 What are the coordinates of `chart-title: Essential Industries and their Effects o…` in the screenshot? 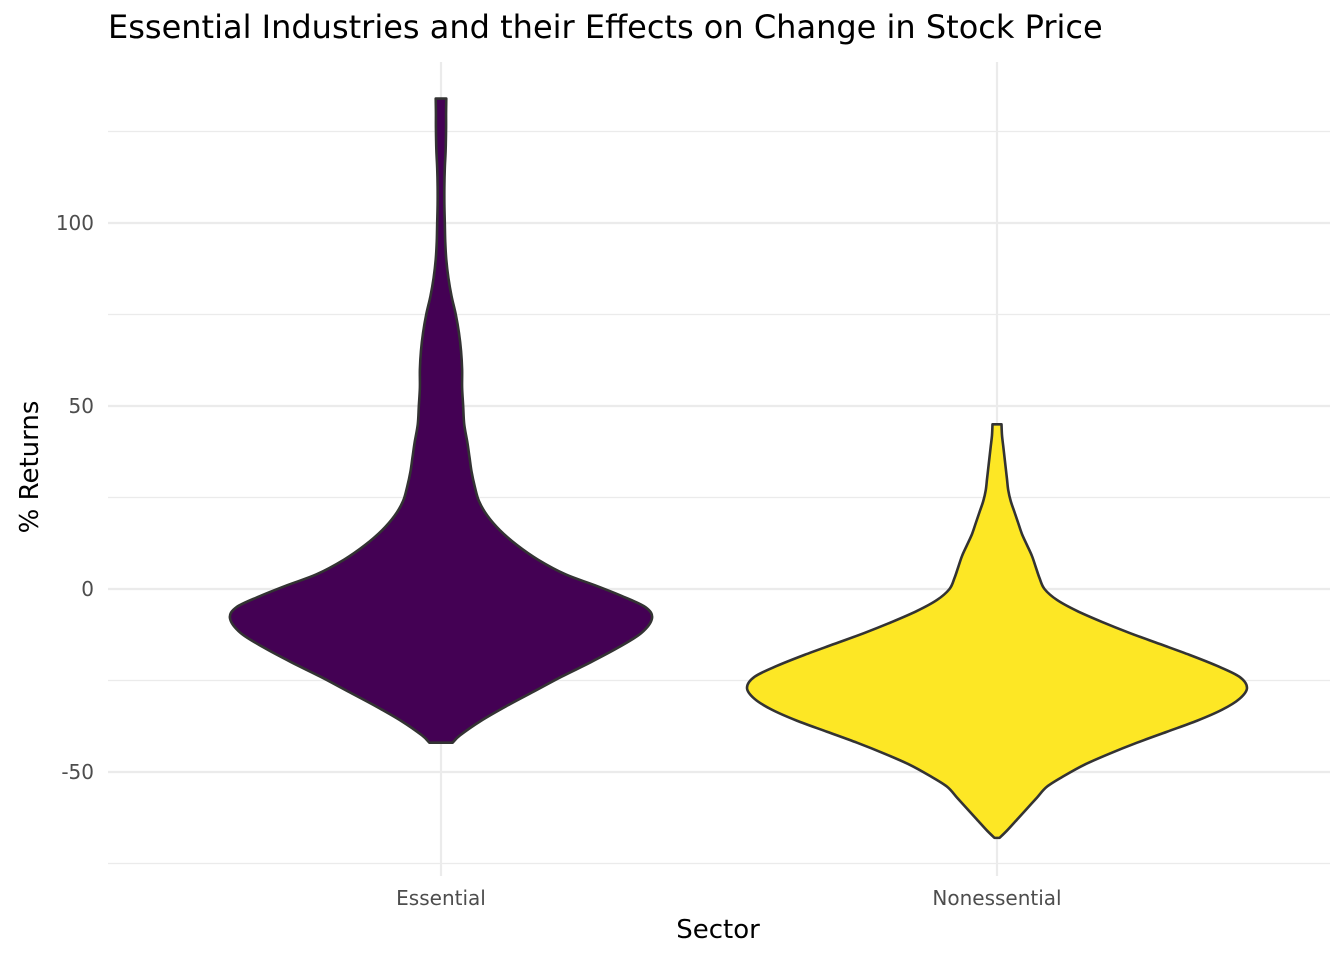 It's located at (605, 27).